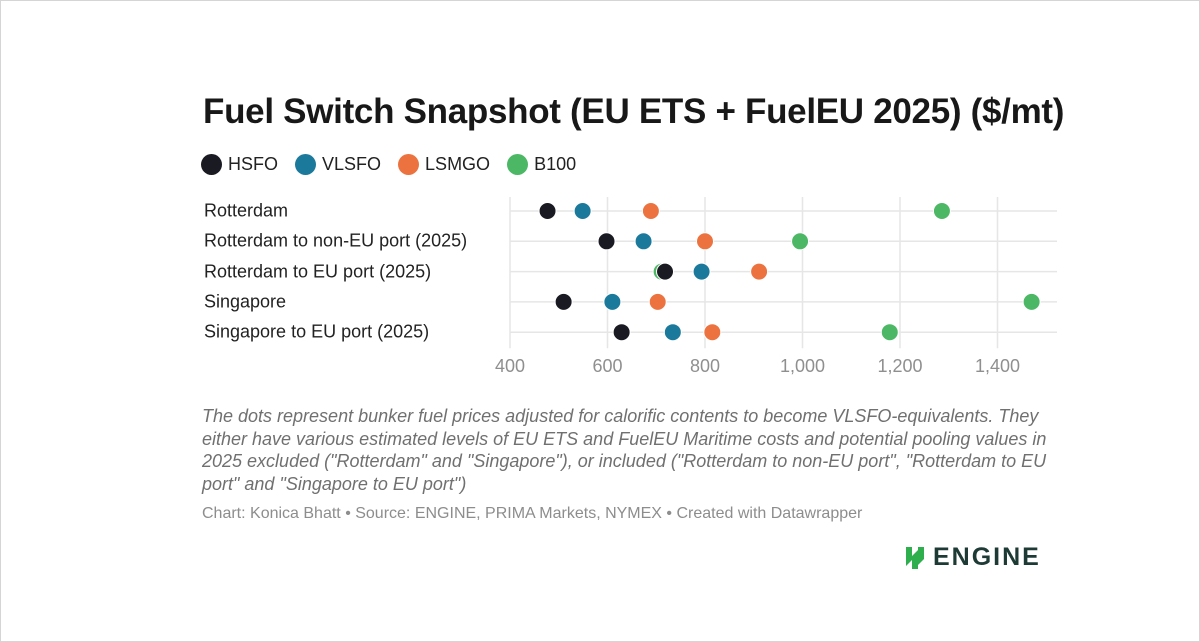 The width and height of the screenshot is (1200, 642). Describe the element at coordinates (915, 557) in the screenshot. I see `engine-logo-icon` at that location.